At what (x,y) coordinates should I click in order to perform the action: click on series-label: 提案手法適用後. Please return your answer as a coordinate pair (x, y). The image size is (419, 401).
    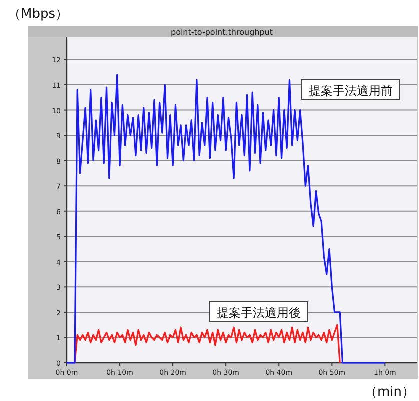
    Looking at the image, I should click on (259, 313).